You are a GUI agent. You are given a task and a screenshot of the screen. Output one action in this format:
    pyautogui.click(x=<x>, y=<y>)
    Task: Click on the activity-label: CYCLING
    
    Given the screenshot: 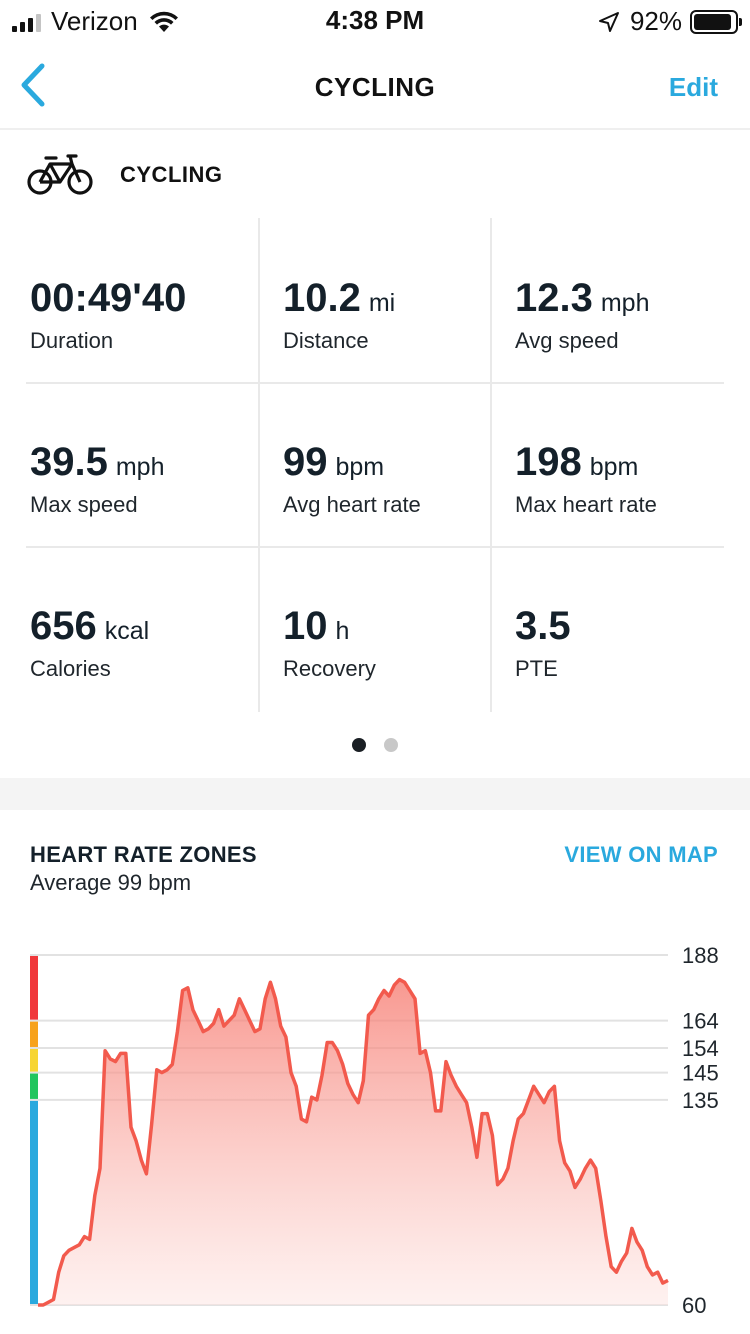 What is the action you would take?
    pyautogui.click(x=171, y=174)
    